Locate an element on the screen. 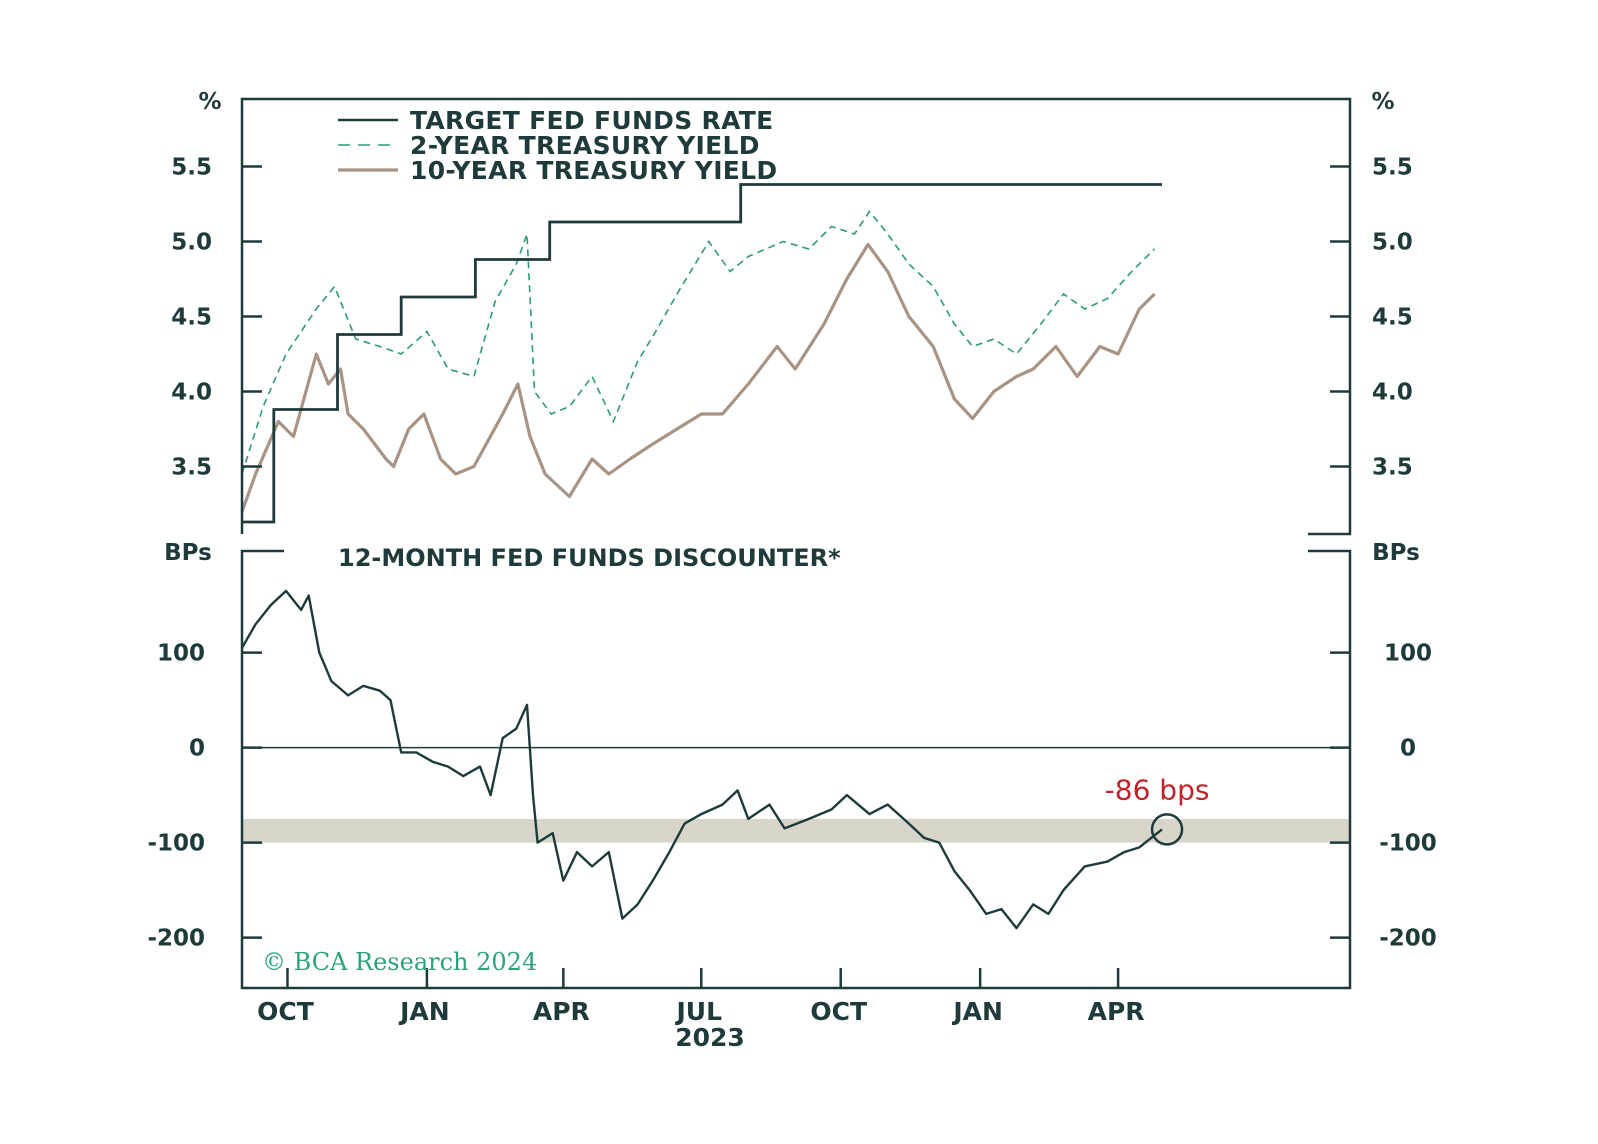 This screenshot has width=1598, height=1144. latest-value-callout: -86 bps is located at coordinates (1157, 789).